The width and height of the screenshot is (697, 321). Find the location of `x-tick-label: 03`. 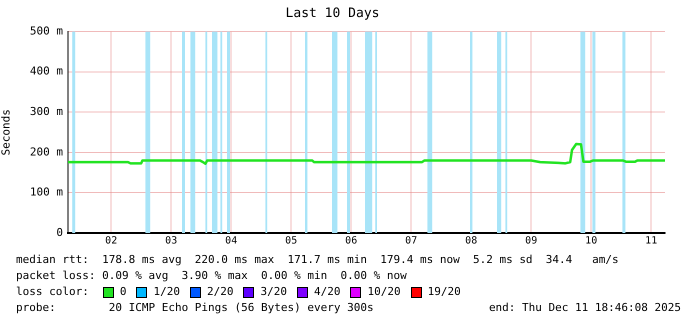

x-tick-label: 03 is located at coordinates (171, 241).